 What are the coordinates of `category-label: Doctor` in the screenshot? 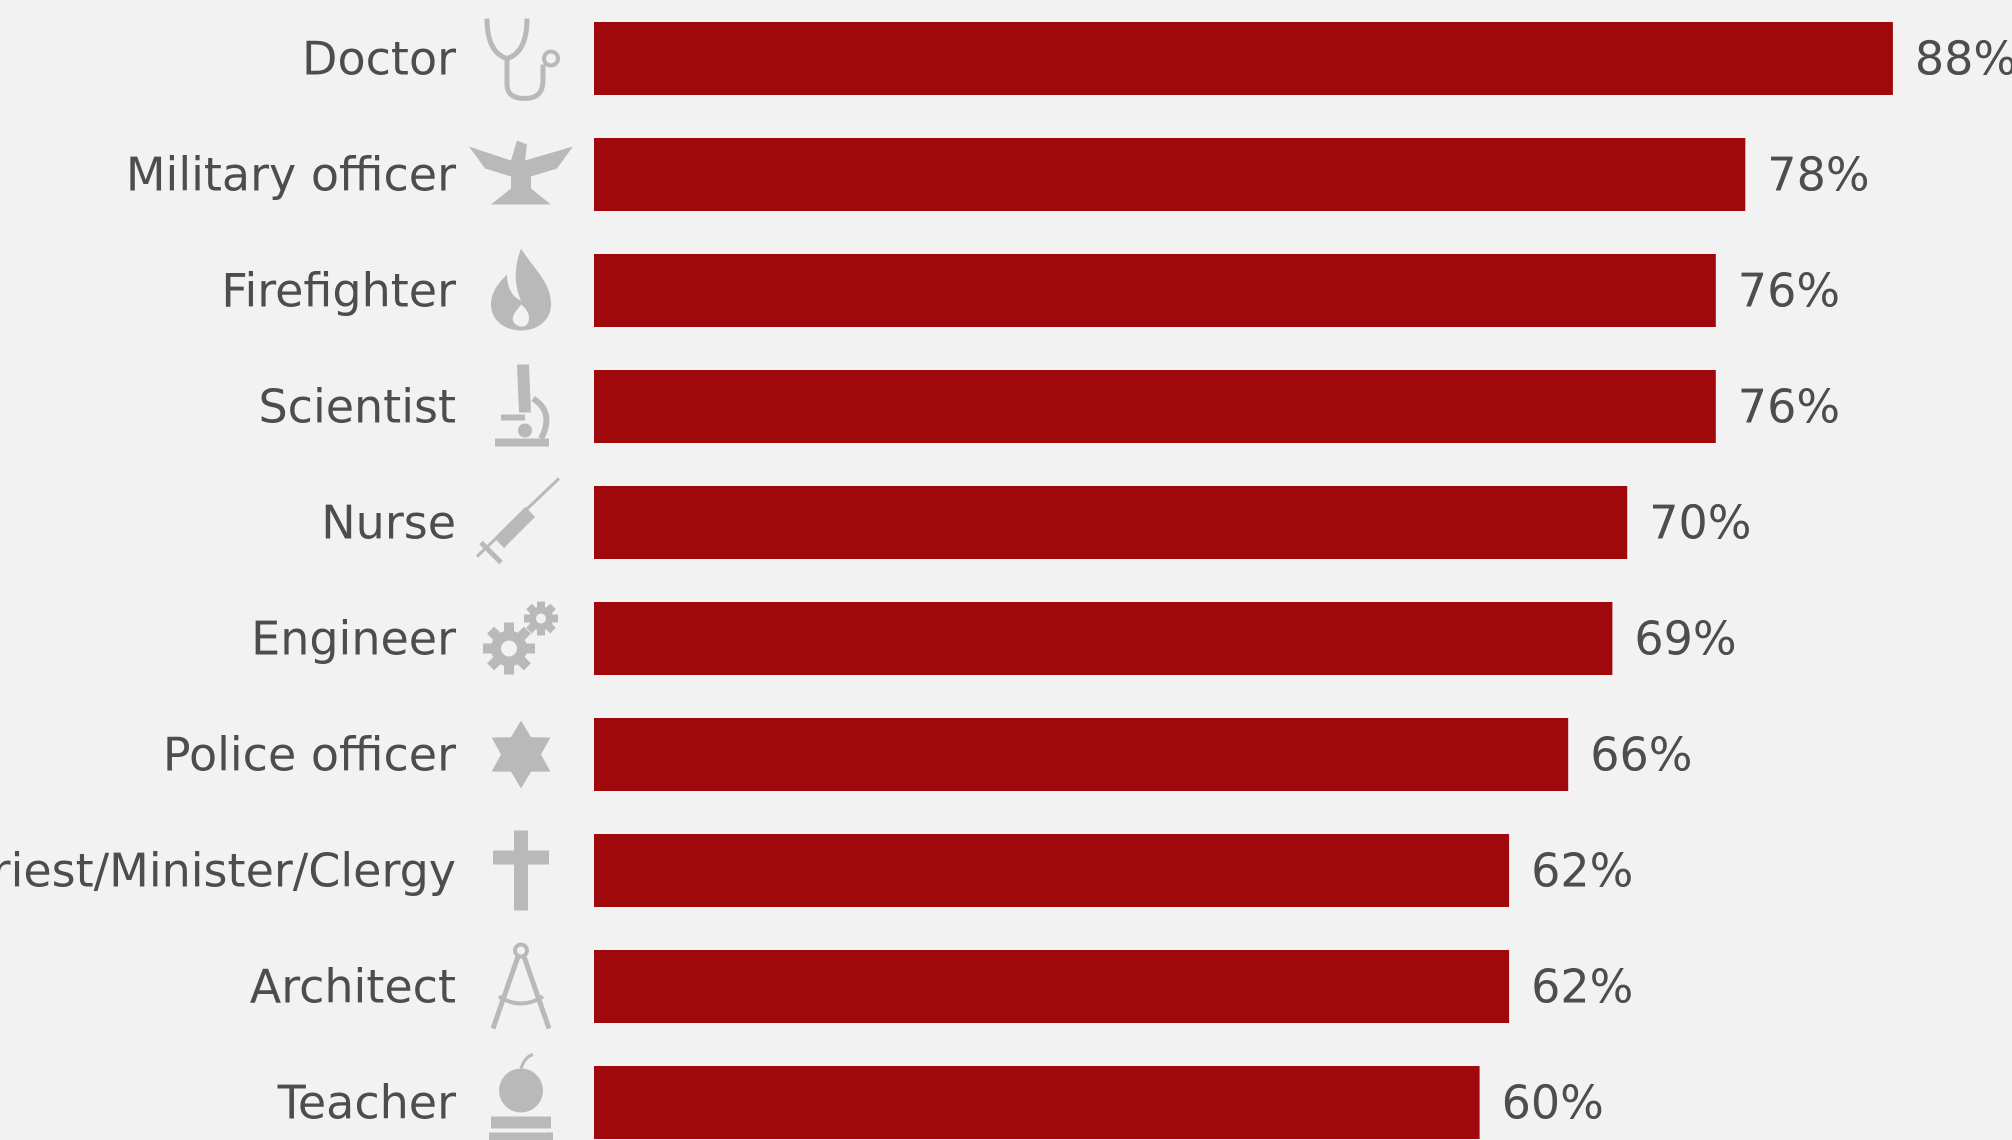 It's located at (379, 59).